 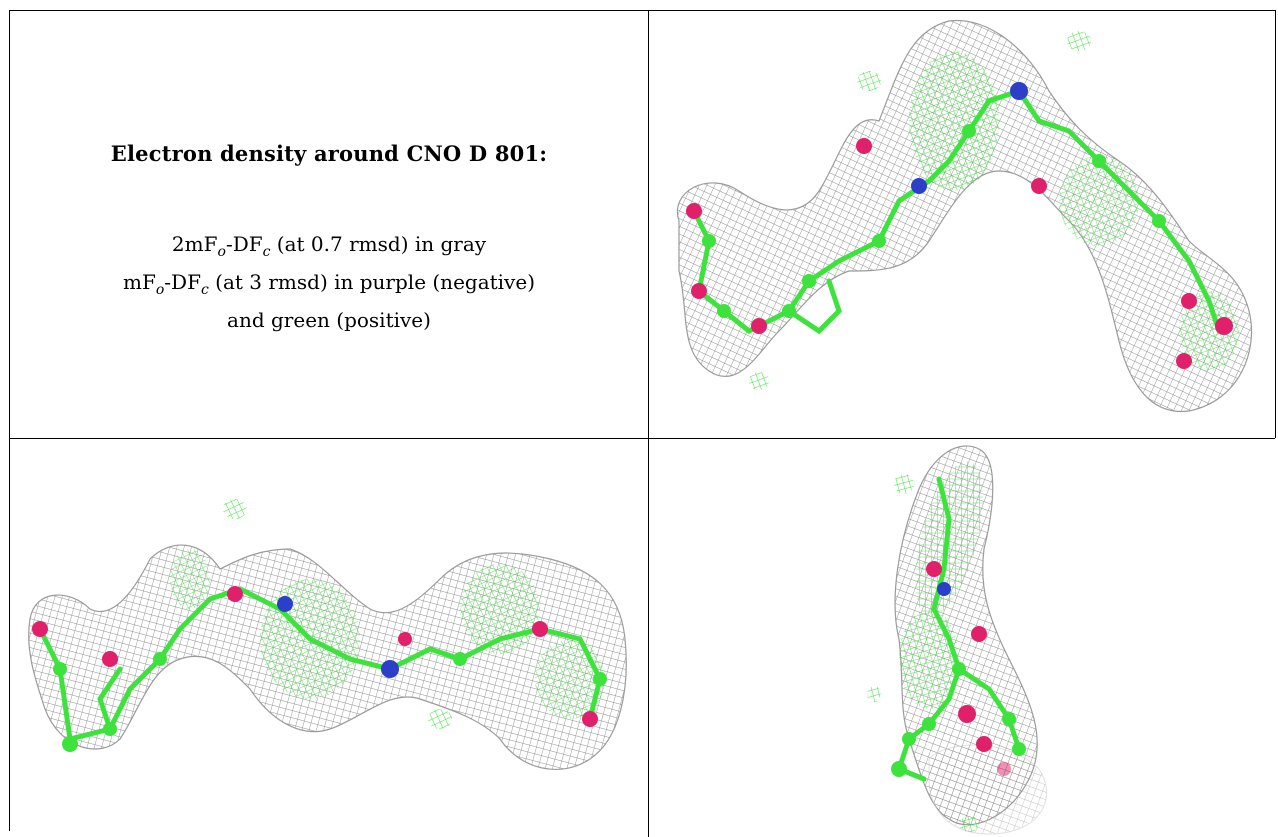 I want to click on caption-title: Electron density around CNO D 801:, so click(x=329, y=153).